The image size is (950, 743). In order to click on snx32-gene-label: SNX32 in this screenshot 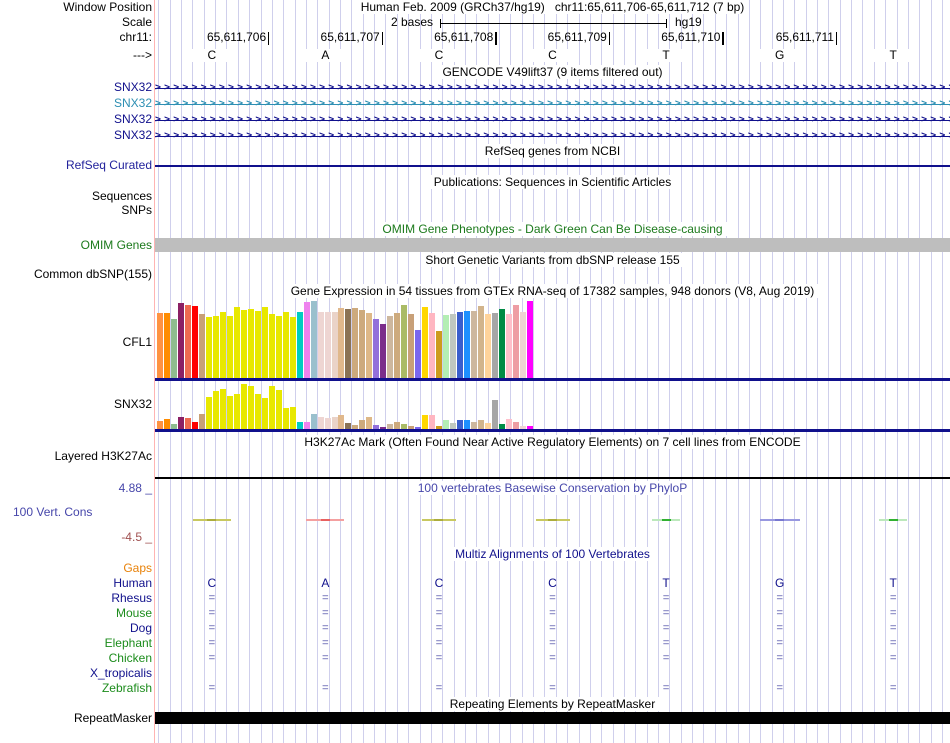, I will do `click(132, 404)`.